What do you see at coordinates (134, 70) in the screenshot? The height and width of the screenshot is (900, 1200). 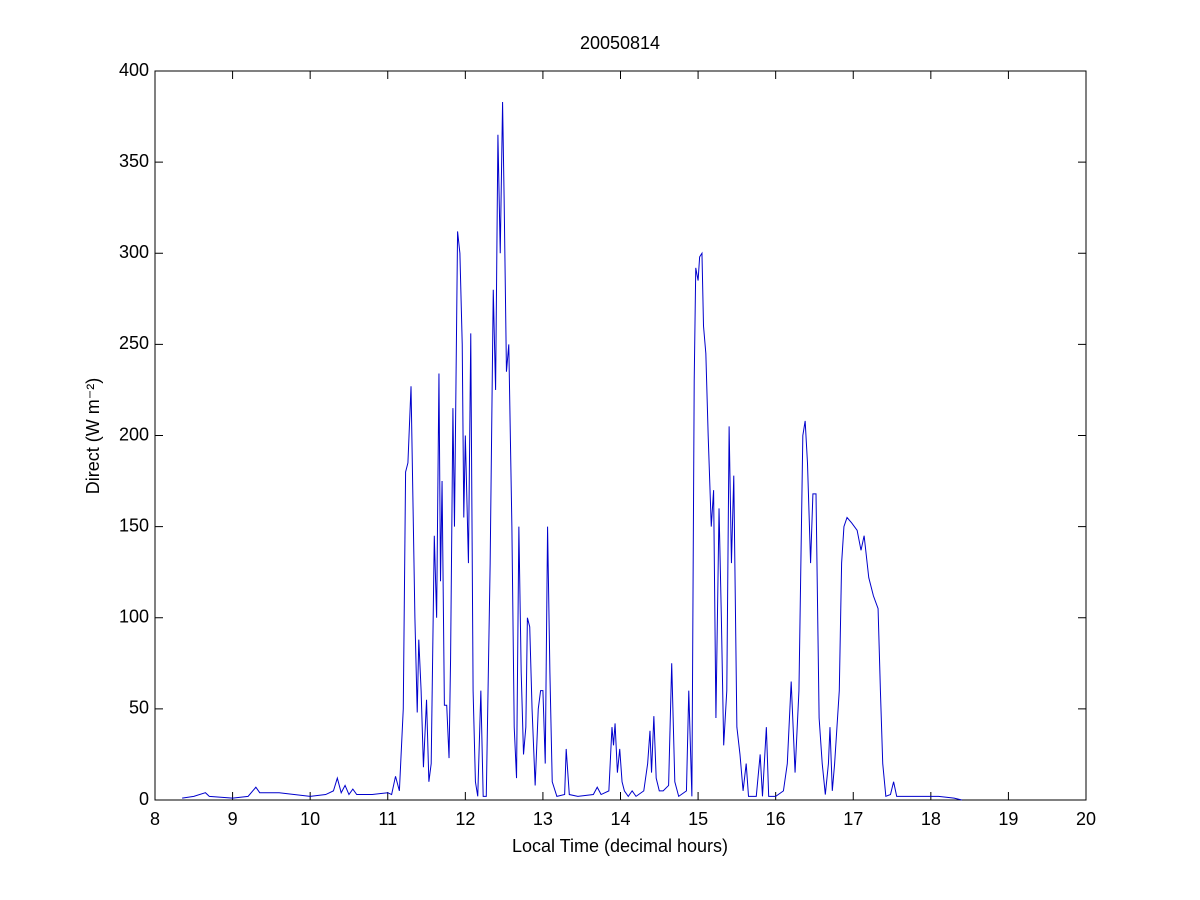 I see `y-tick-label: 400` at bounding box center [134, 70].